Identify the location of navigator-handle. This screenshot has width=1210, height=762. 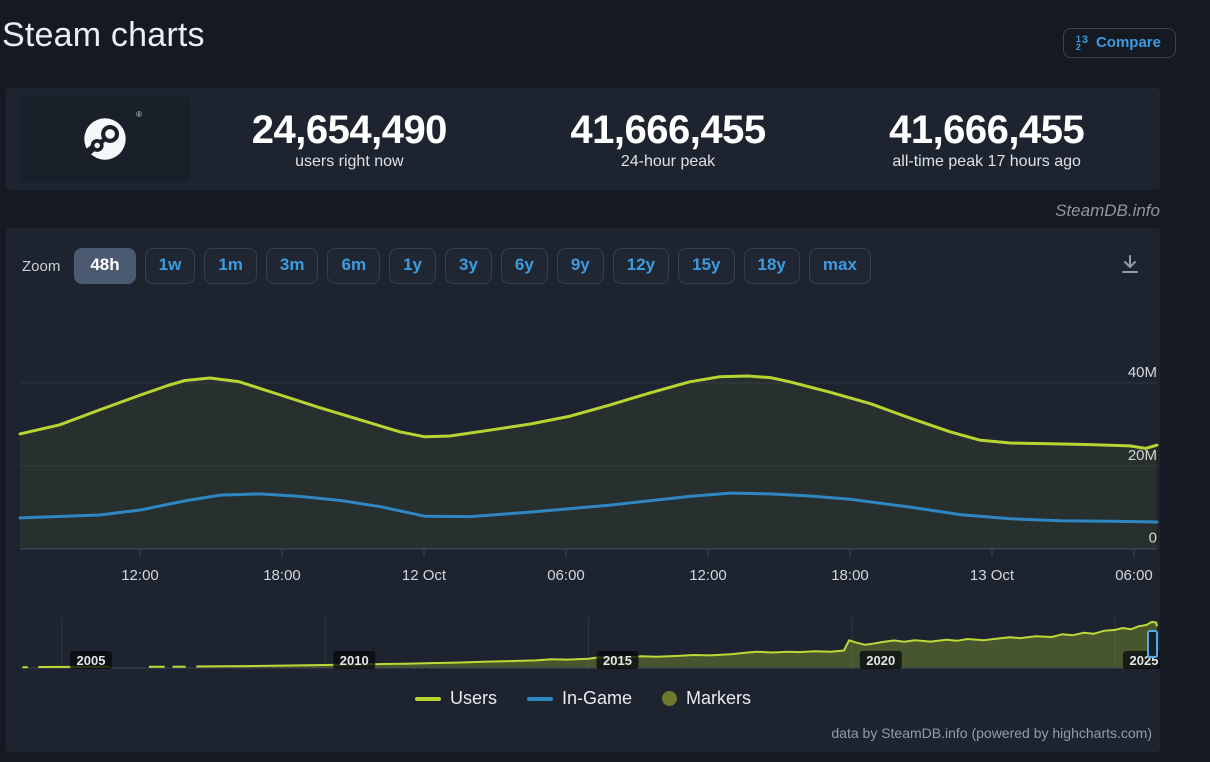
(1152, 644).